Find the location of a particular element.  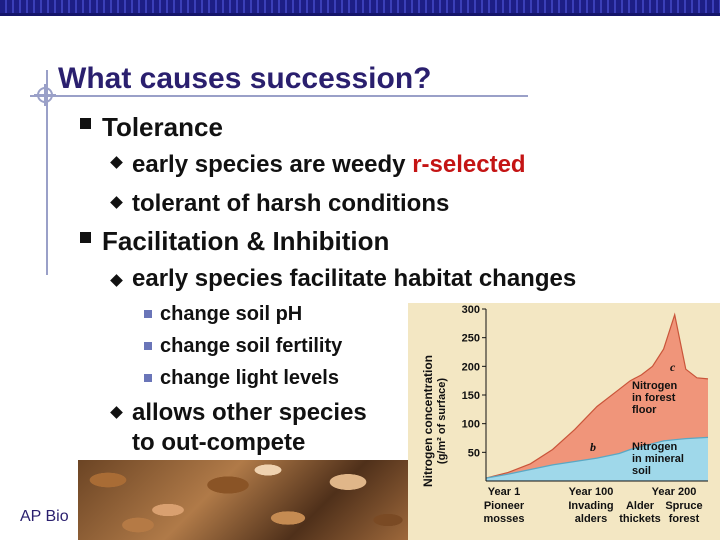

bullet-early-weedy: early species are weedy r-selected is located at coordinates (329, 165).